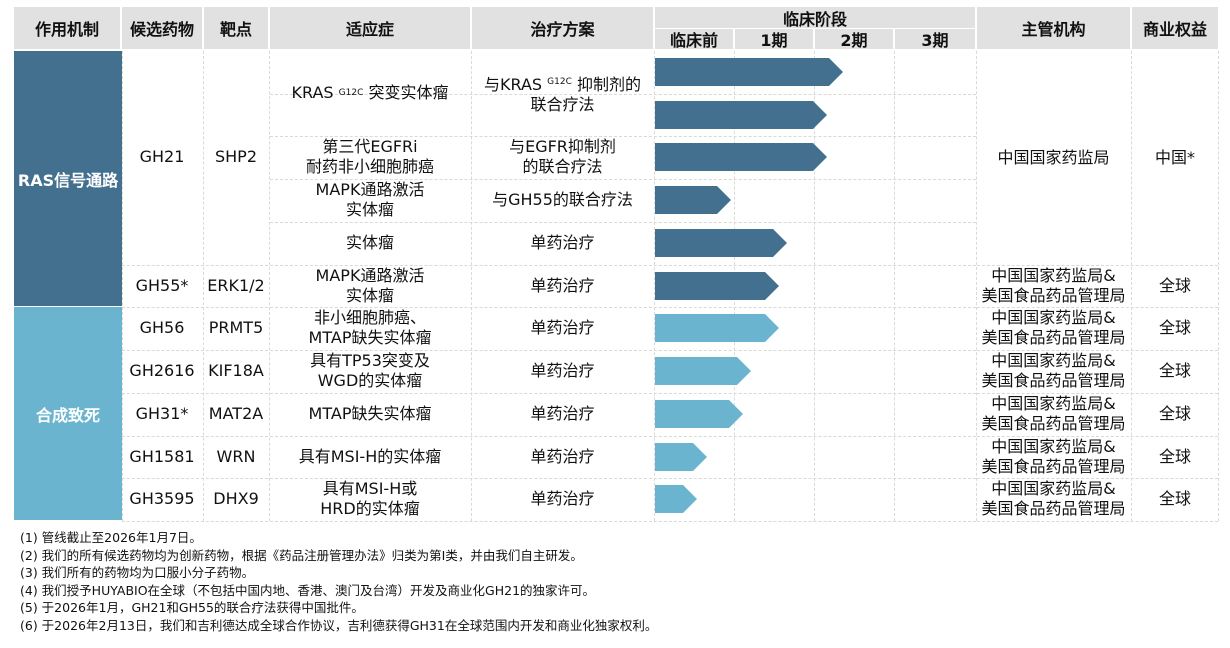 This screenshot has height=648, width=1230. I want to click on indication-msi-h-hrd: 具有MSI-H或 HRD的实体瘤, so click(370, 498).